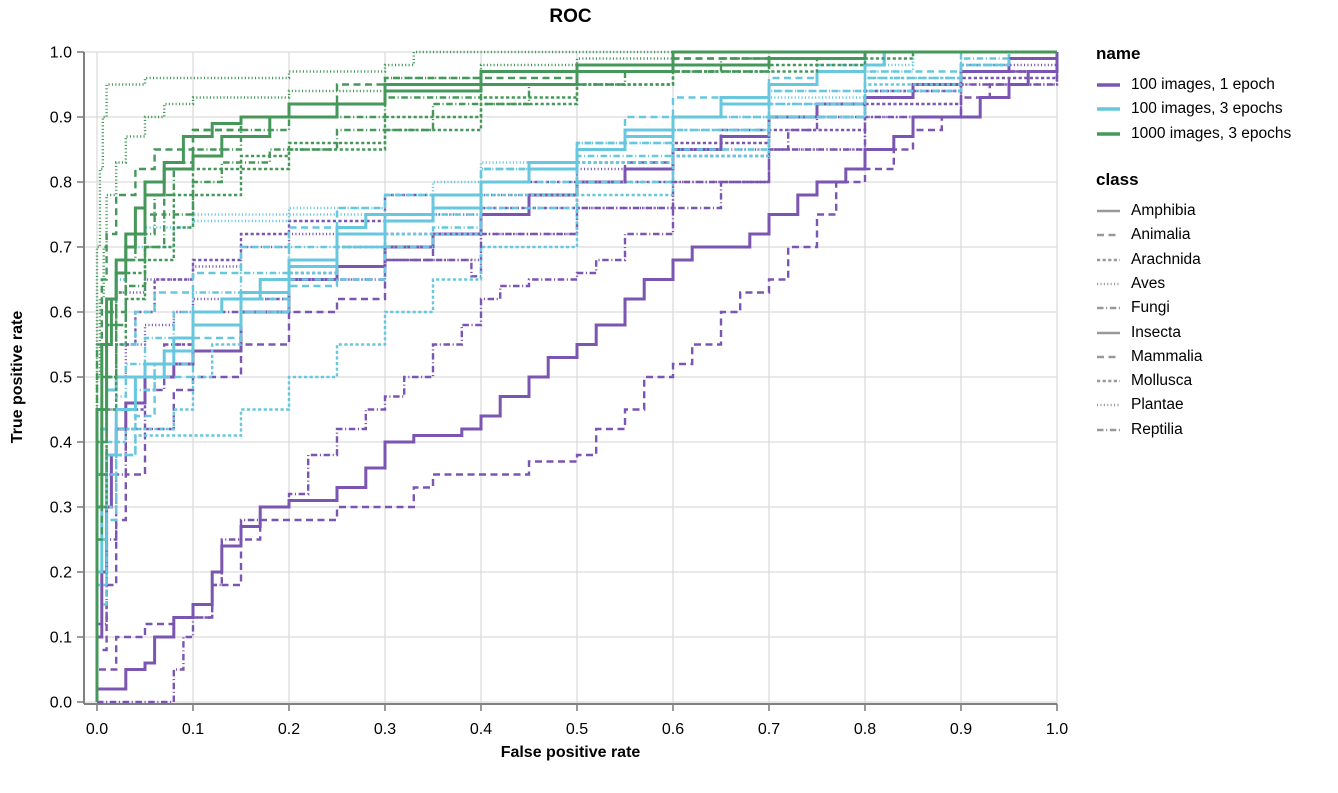 The width and height of the screenshot is (1338, 793). Describe the element at coordinates (1216, 235) in the screenshot. I see `legend-item-class: Animalia` at that location.